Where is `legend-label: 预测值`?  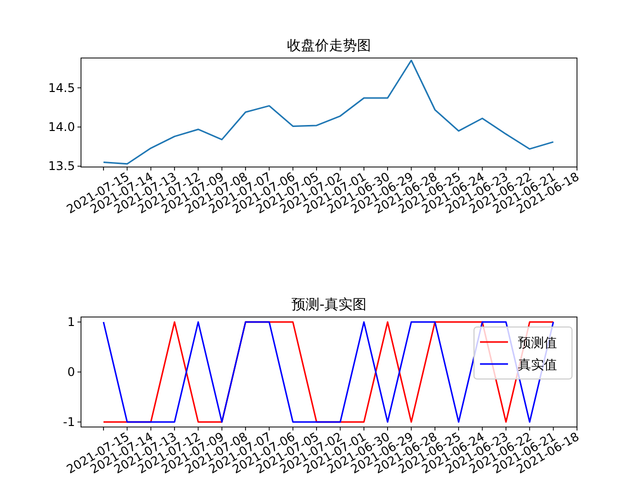
legend-label: 预测值 is located at coordinates (537, 343).